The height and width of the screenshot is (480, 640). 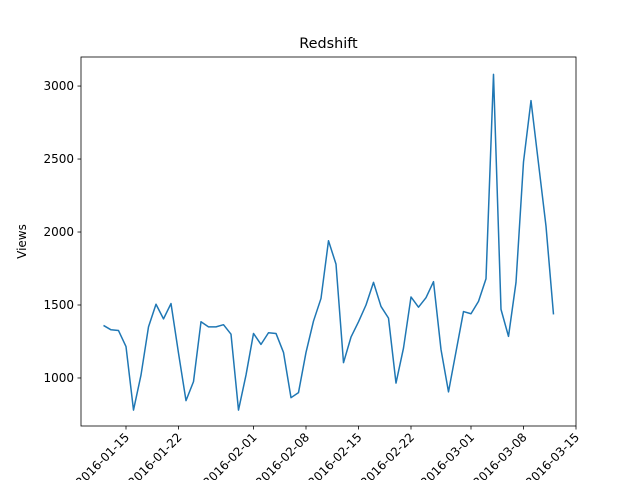 I want to click on y-axis-label: Views, so click(x=22, y=241).